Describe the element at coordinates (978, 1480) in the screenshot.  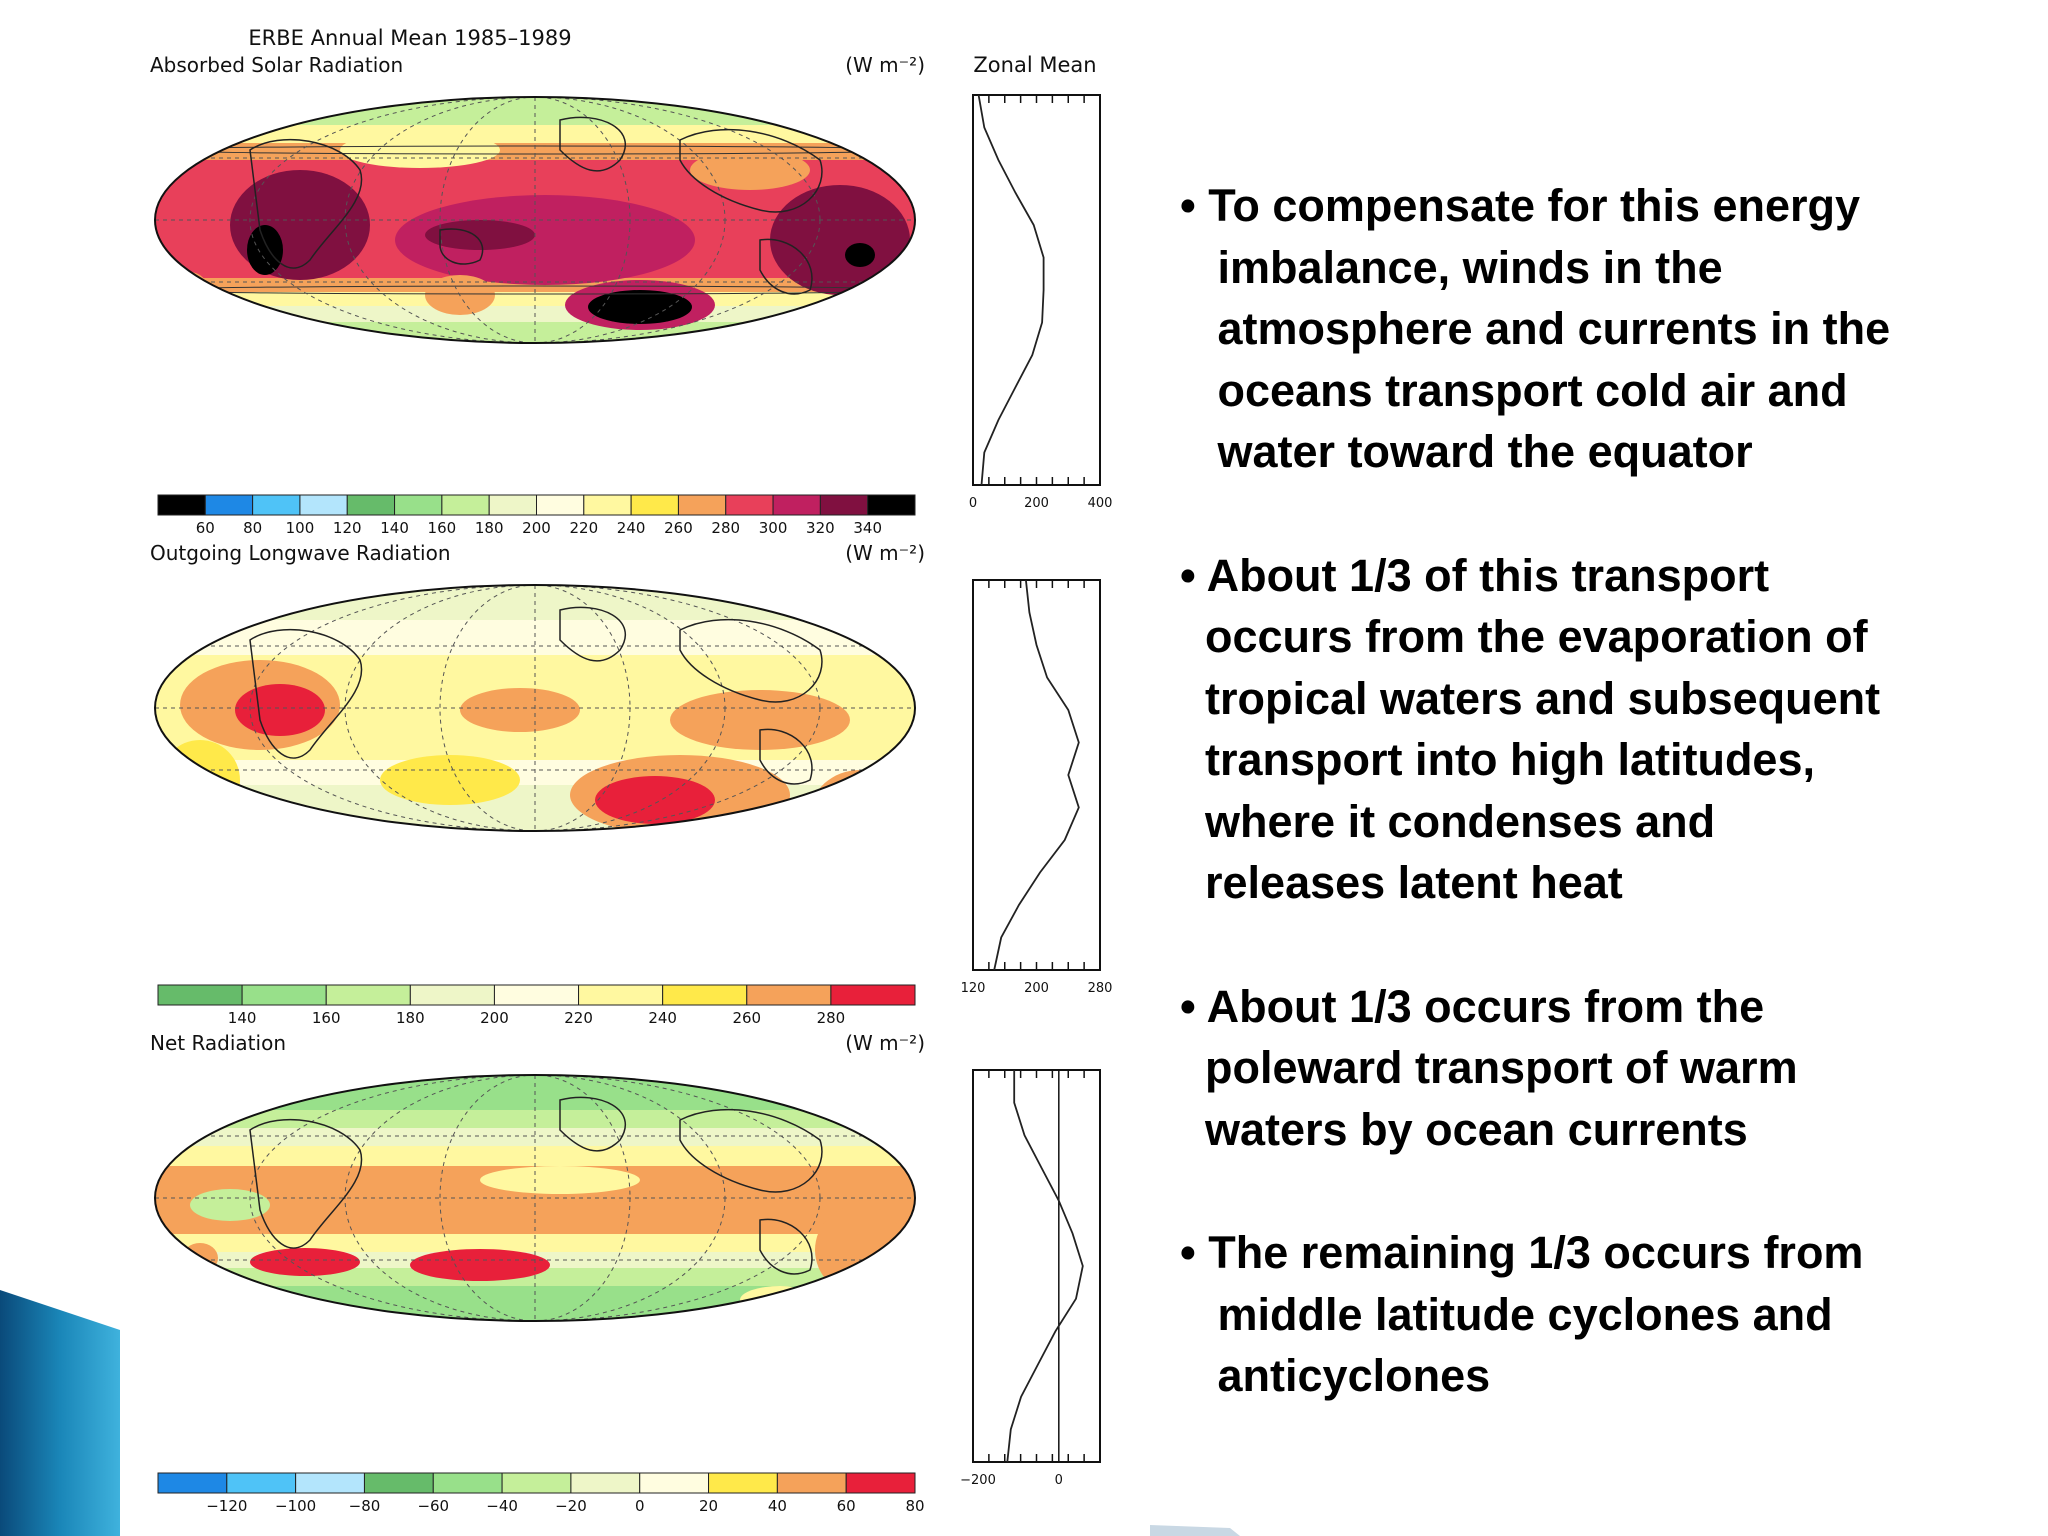
I see `zonal-mean-tick-label: −200` at that location.